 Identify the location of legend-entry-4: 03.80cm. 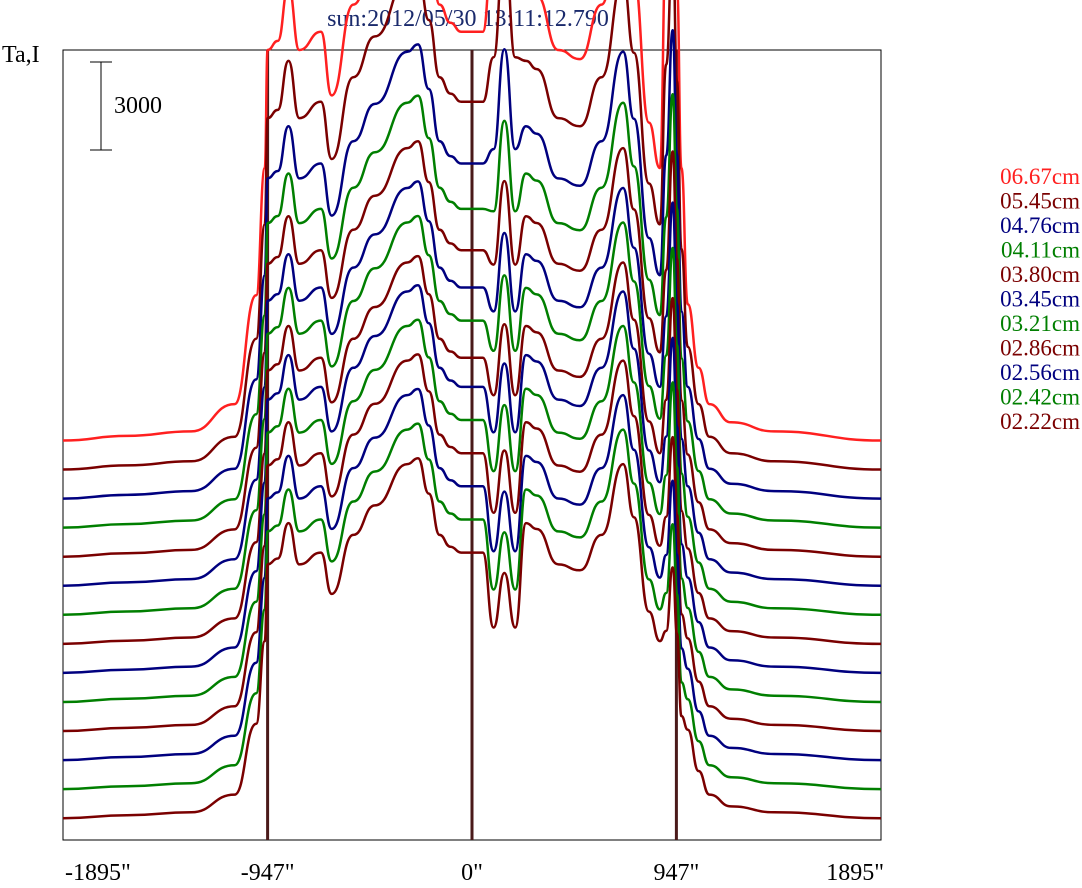
(1040, 274).